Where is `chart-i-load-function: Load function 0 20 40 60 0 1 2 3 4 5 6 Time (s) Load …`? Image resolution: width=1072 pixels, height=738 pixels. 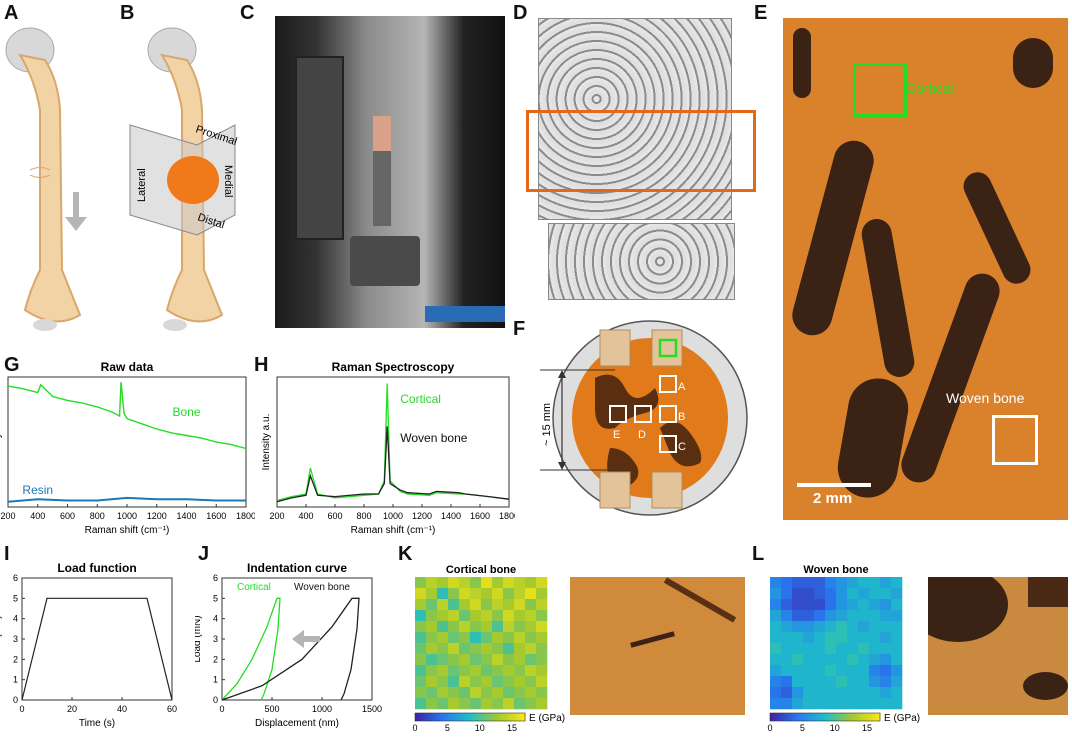 chart-i-load-function: Load function 0 20 40 60 0 1 2 3 4 5 6 Time (s) Load … is located at coordinates (88, 645).